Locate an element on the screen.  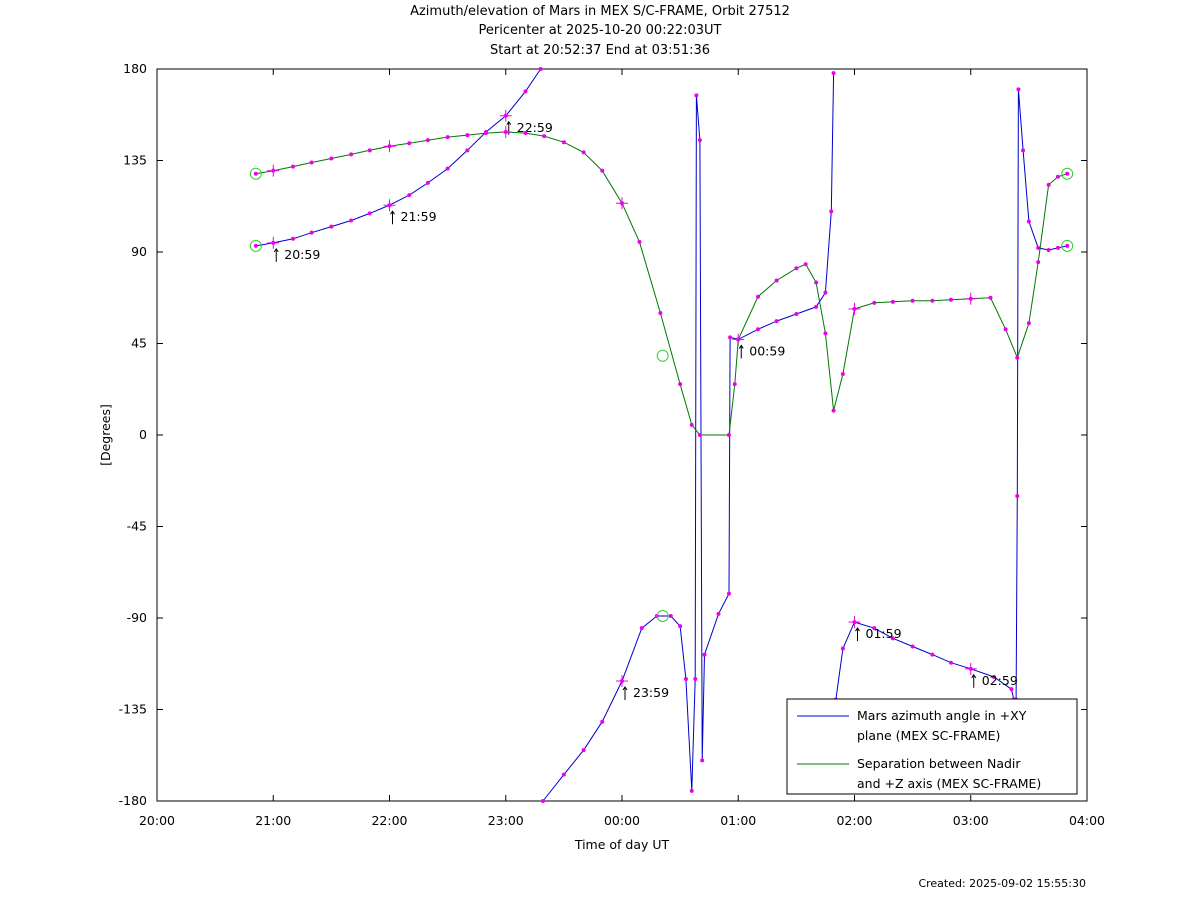
hour-label: 22:59 is located at coordinates (535, 127).